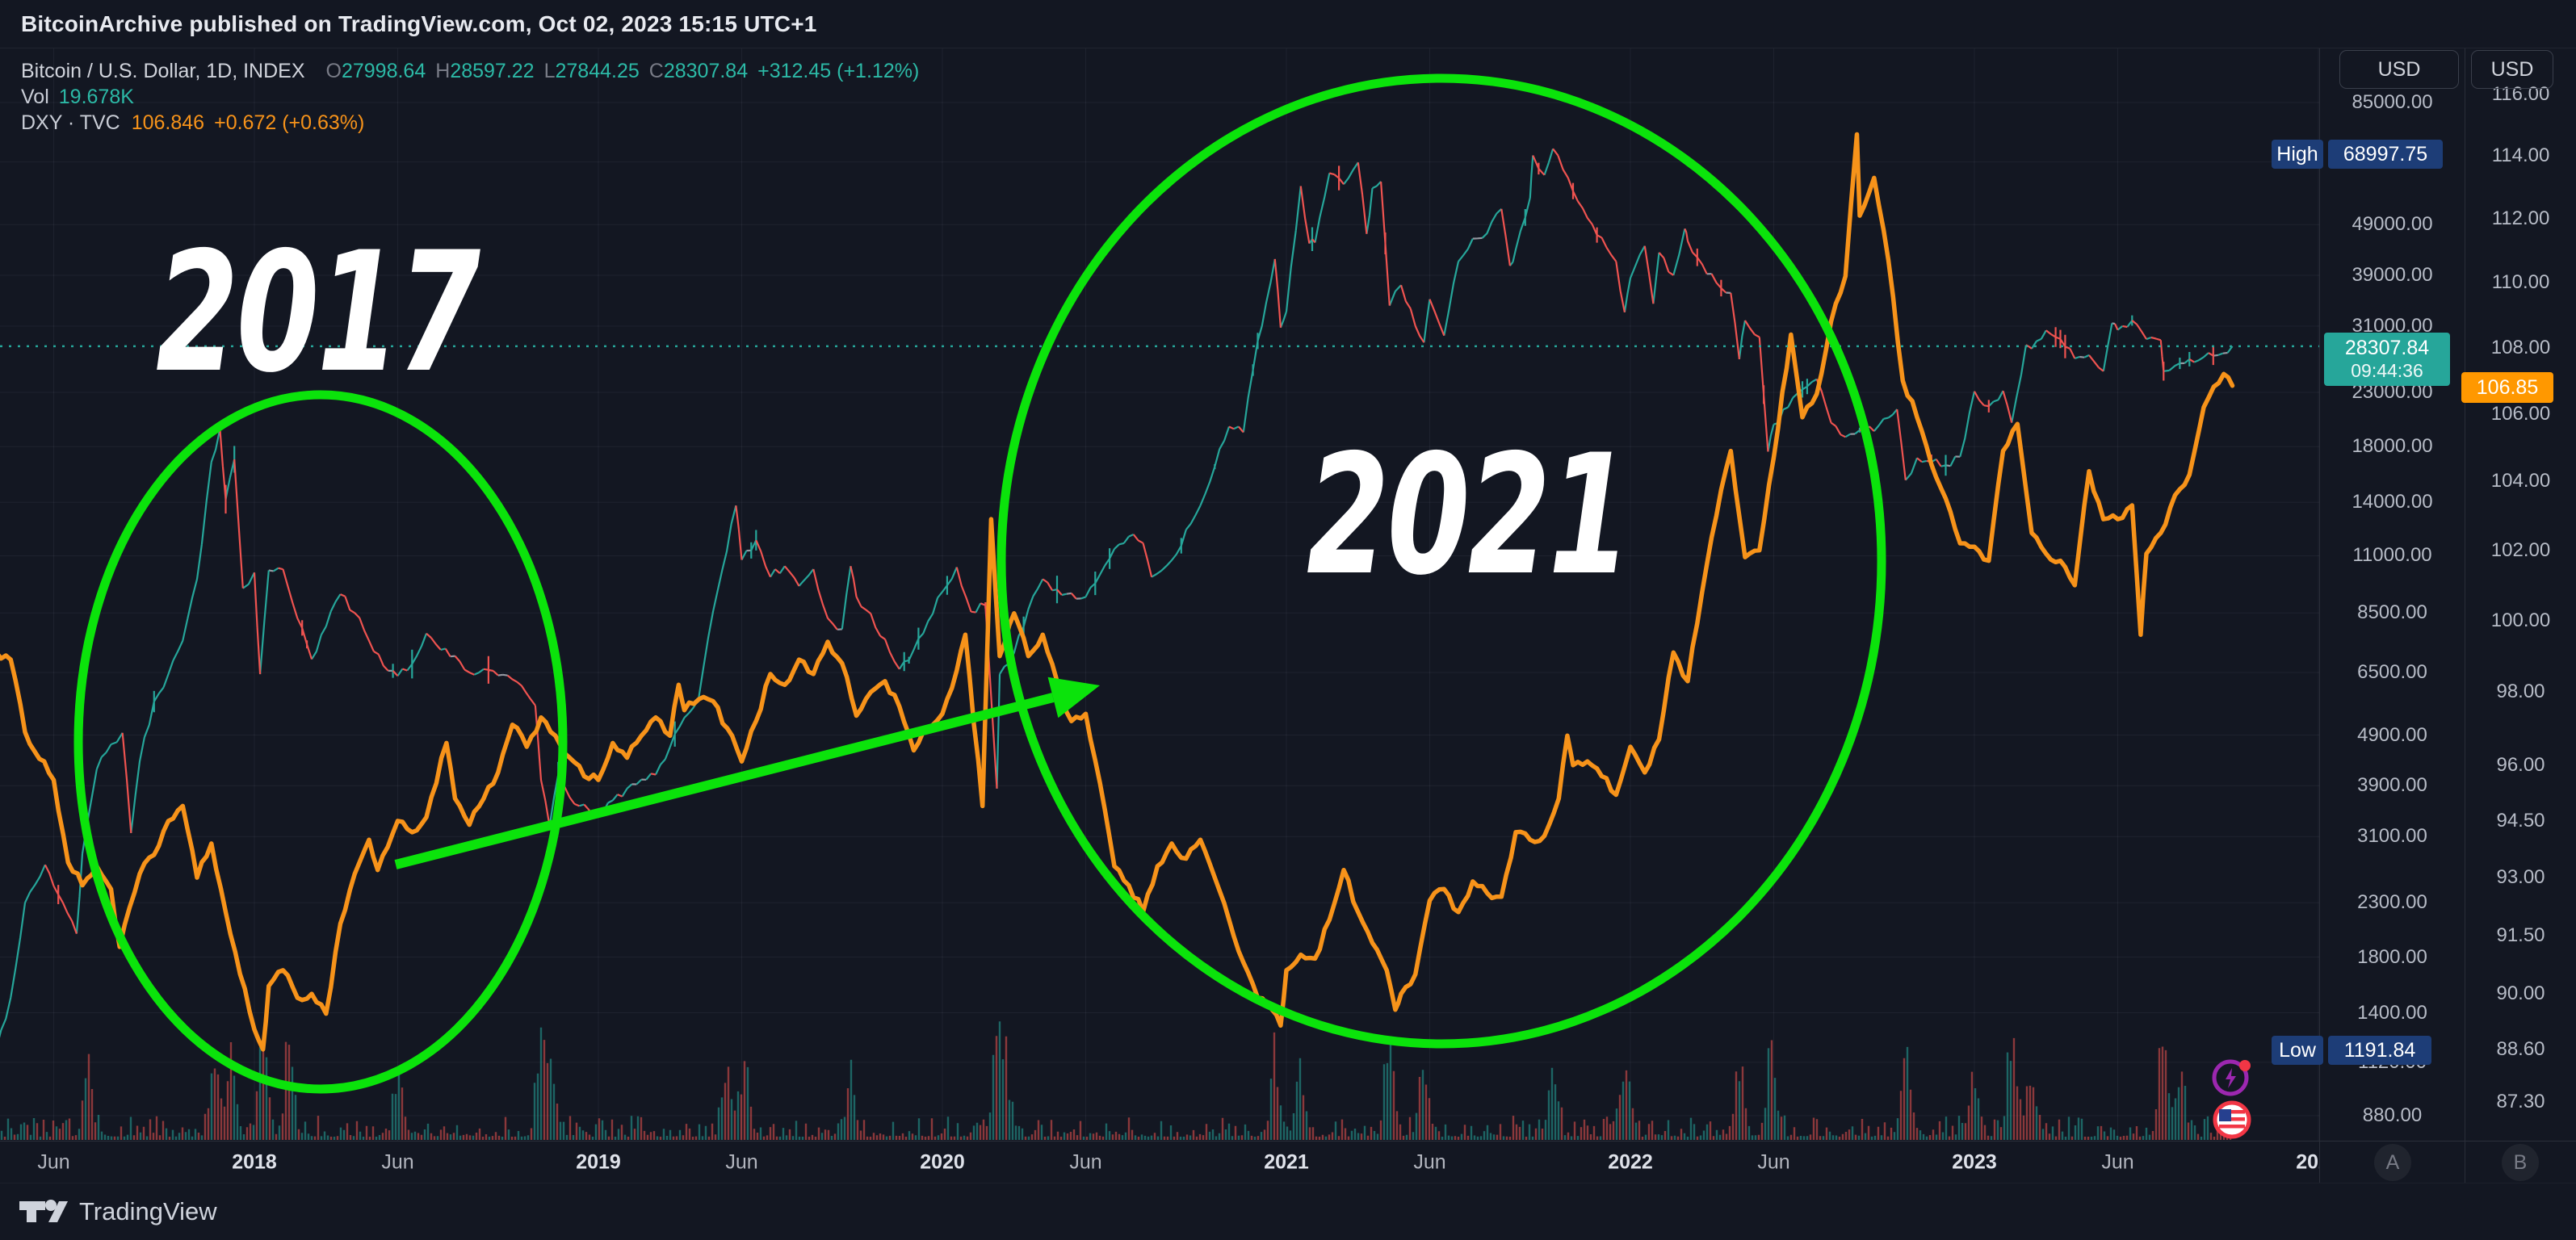  What do you see at coordinates (2392, 1162) in the screenshot?
I see `btc-scale-mode-button: A` at bounding box center [2392, 1162].